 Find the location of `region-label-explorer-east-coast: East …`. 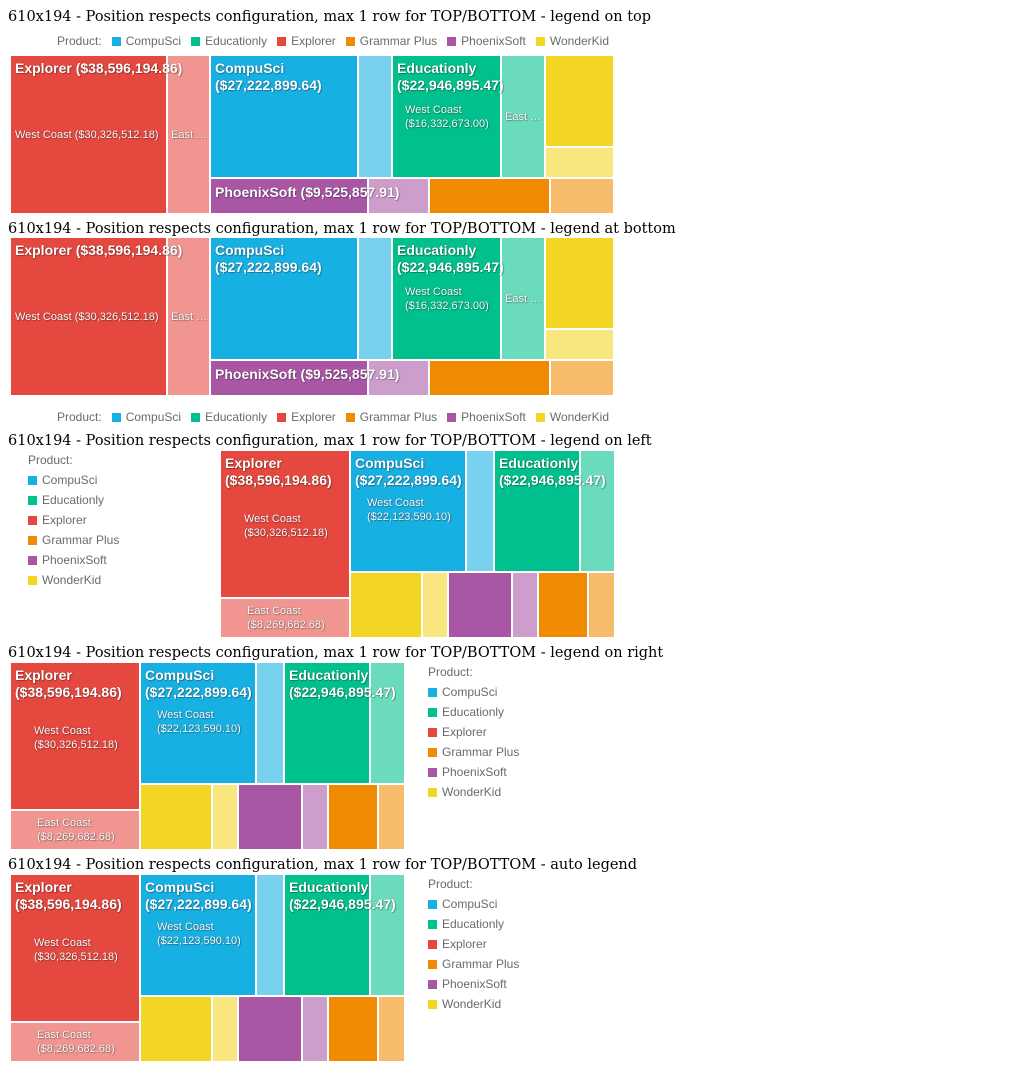

region-label-explorer-east-coast: East … is located at coordinates (189, 135).